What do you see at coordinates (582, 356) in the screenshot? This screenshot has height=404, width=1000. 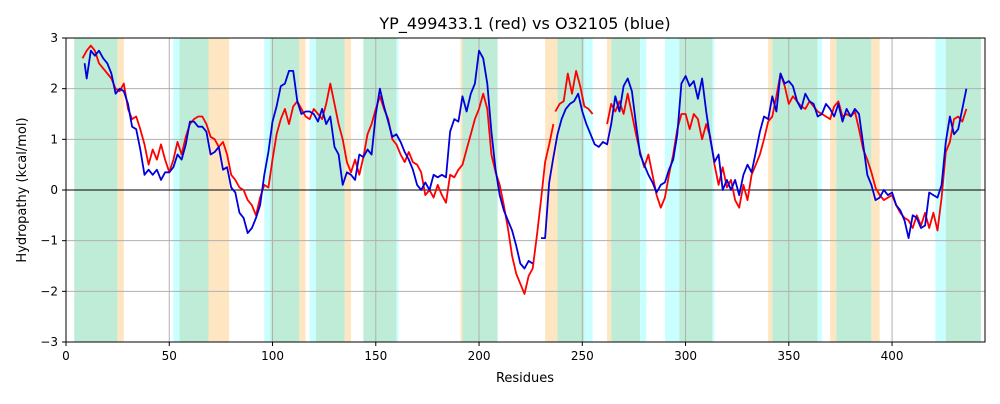 I see `x-tick-label: 250` at bounding box center [582, 356].